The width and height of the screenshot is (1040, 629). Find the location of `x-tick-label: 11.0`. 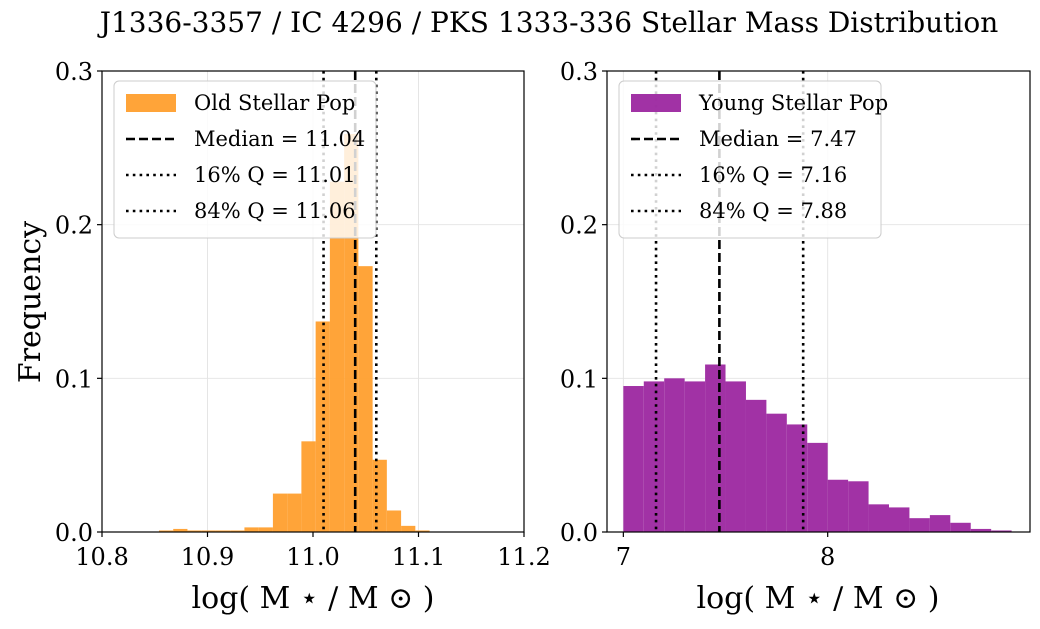

x-tick-label: 11.0 is located at coordinates (312, 557).